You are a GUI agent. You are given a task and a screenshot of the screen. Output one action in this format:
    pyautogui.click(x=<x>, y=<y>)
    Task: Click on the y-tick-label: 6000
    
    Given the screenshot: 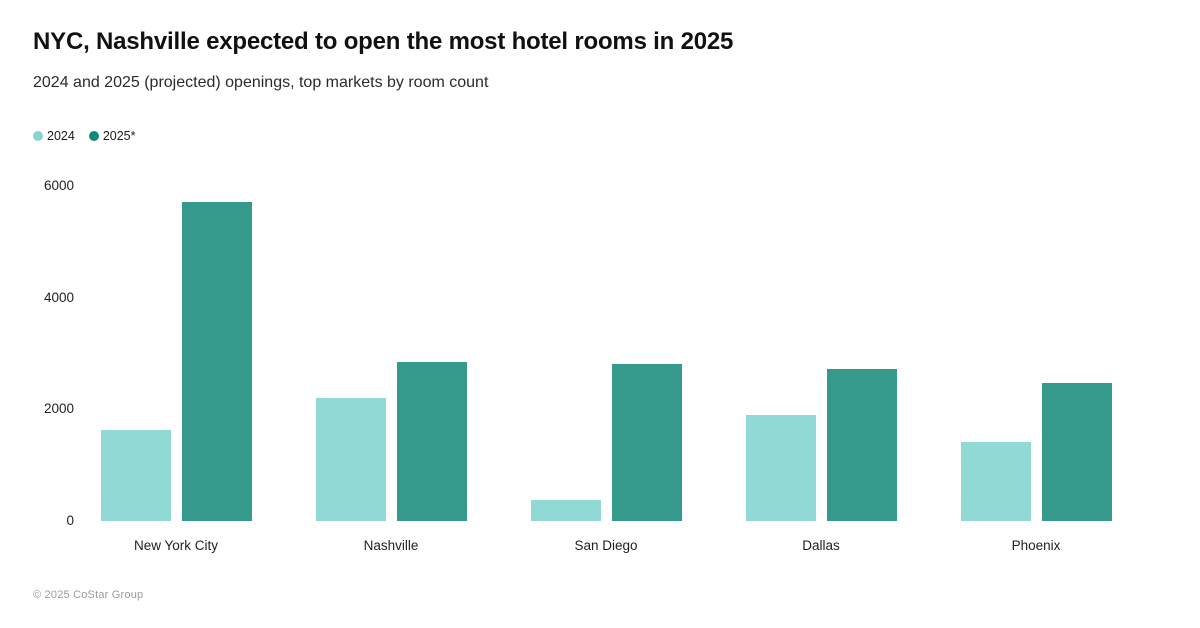 What is the action you would take?
    pyautogui.click(x=58, y=185)
    